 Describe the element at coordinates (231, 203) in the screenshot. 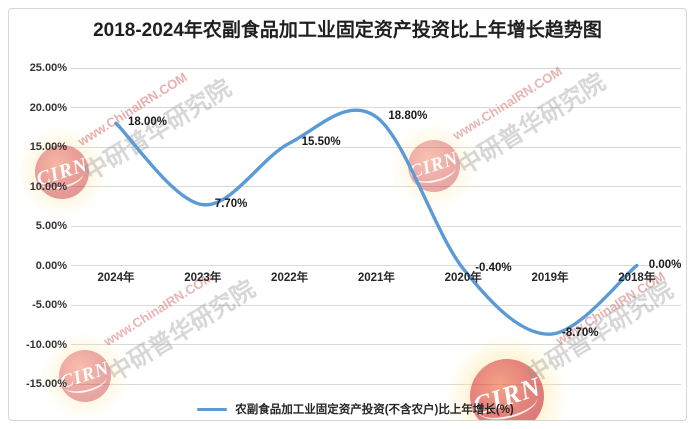

I see `data-point-label: 7.70%` at that location.